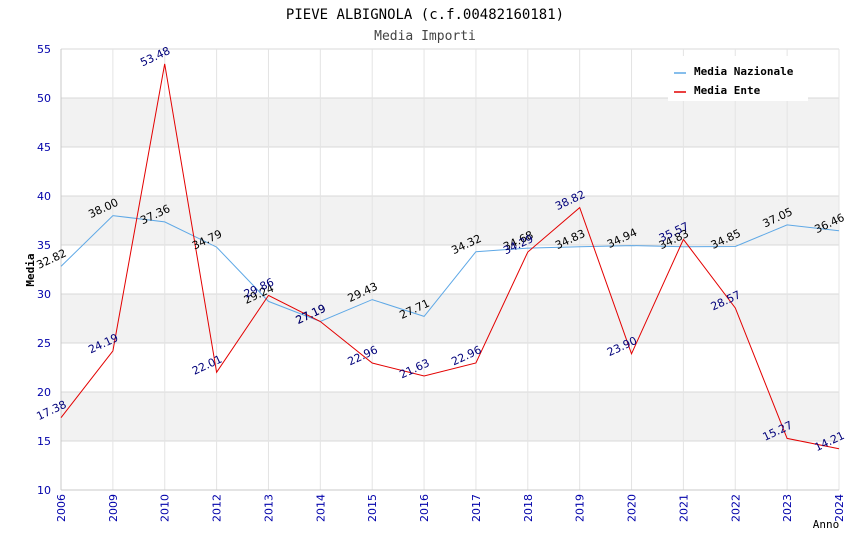 This screenshot has height=550, width=850. Describe the element at coordinates (44, 490) in the screenshot. I see `y-tick-label: 10` at that location.